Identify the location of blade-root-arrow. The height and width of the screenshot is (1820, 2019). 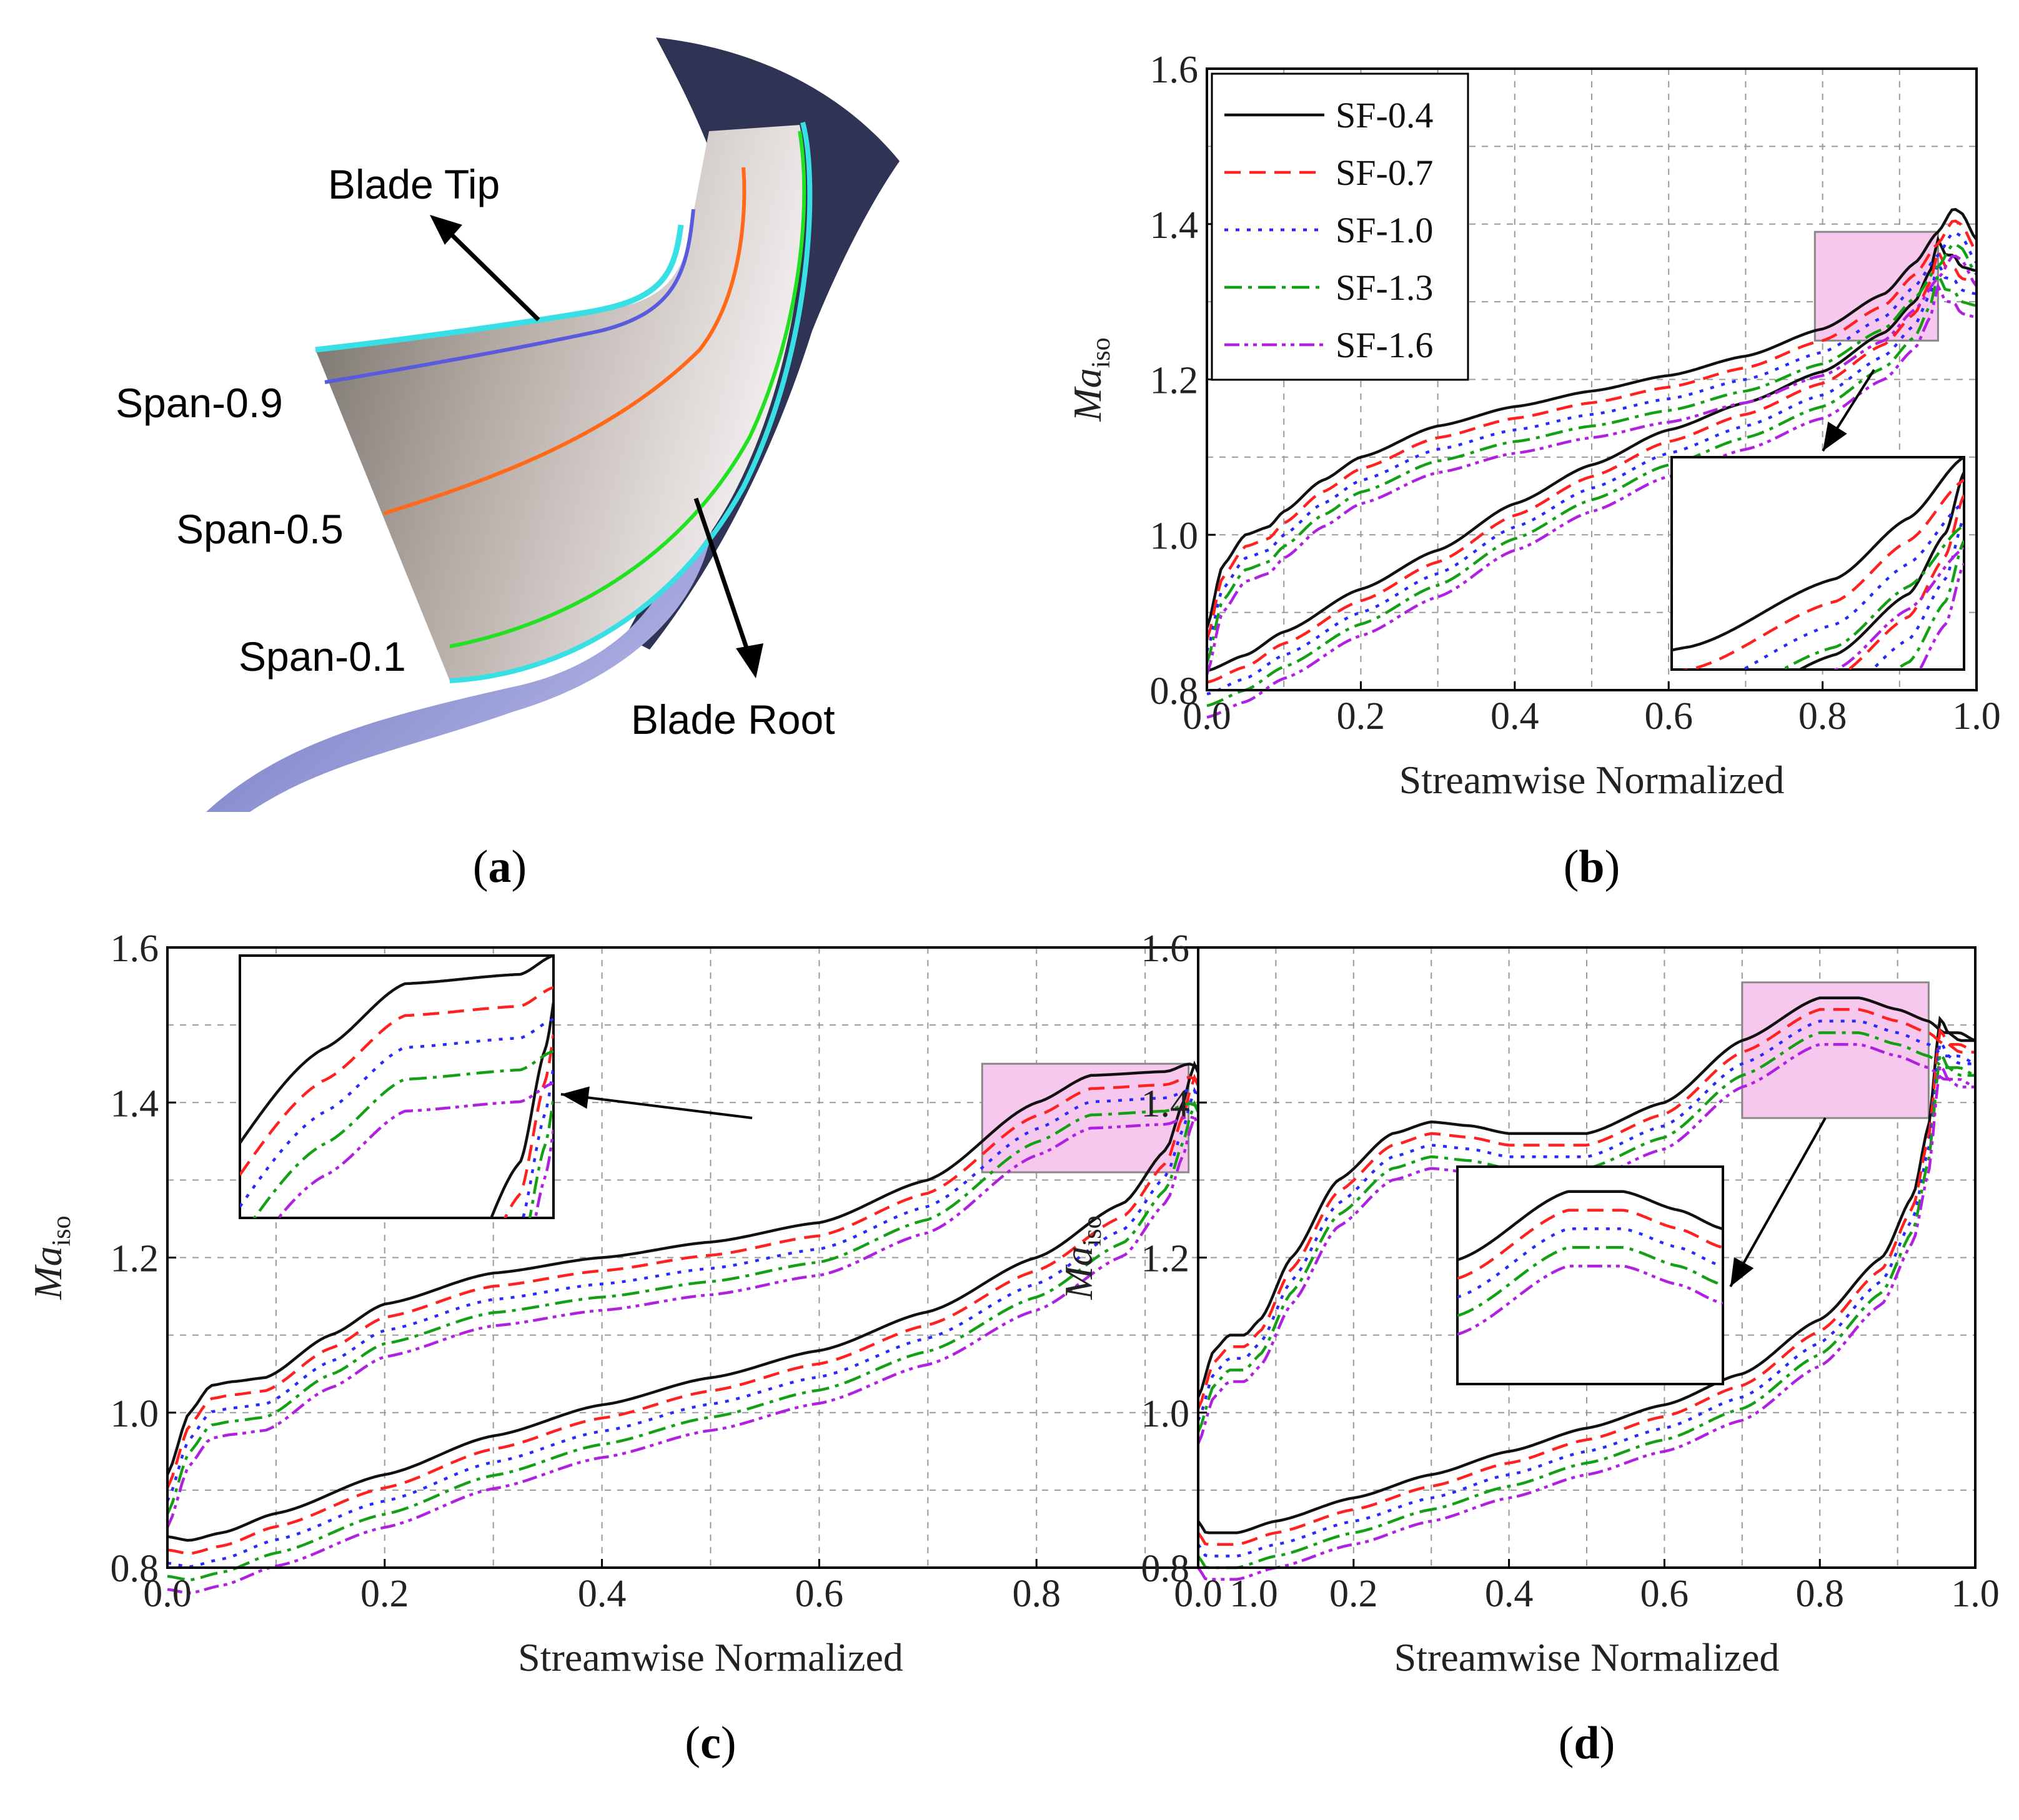
(723, 578).